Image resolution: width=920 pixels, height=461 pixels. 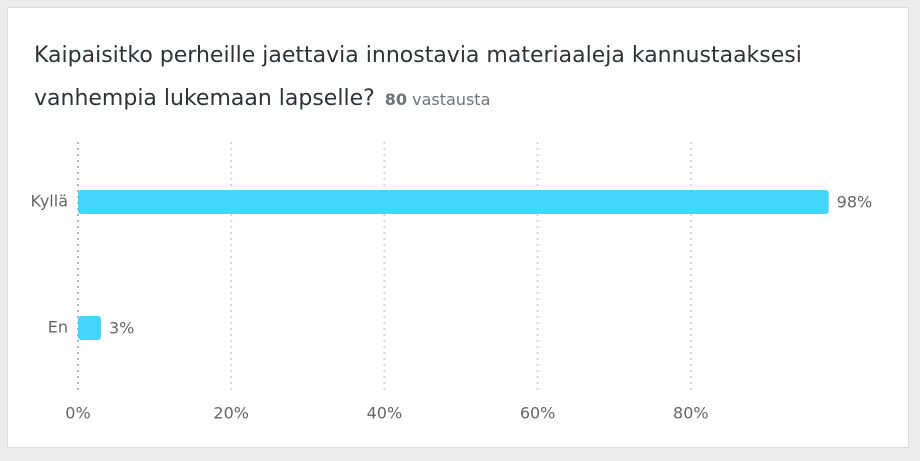 I want to click on category-label: En, so click(x=58, y=327).